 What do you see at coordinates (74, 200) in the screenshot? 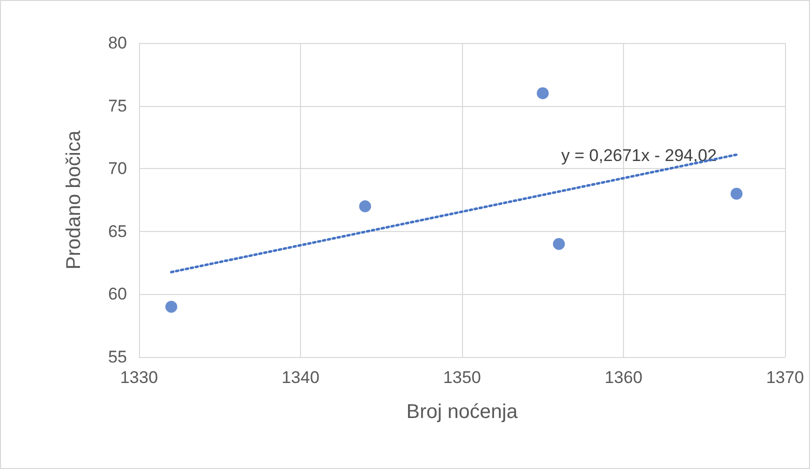
I see `y-axis-title: Prodano bočica` at bounding box center [74, 200].